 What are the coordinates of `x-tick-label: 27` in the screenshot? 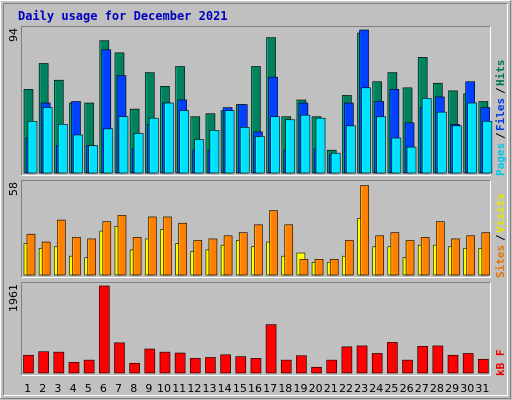 It's located at (422, 388).